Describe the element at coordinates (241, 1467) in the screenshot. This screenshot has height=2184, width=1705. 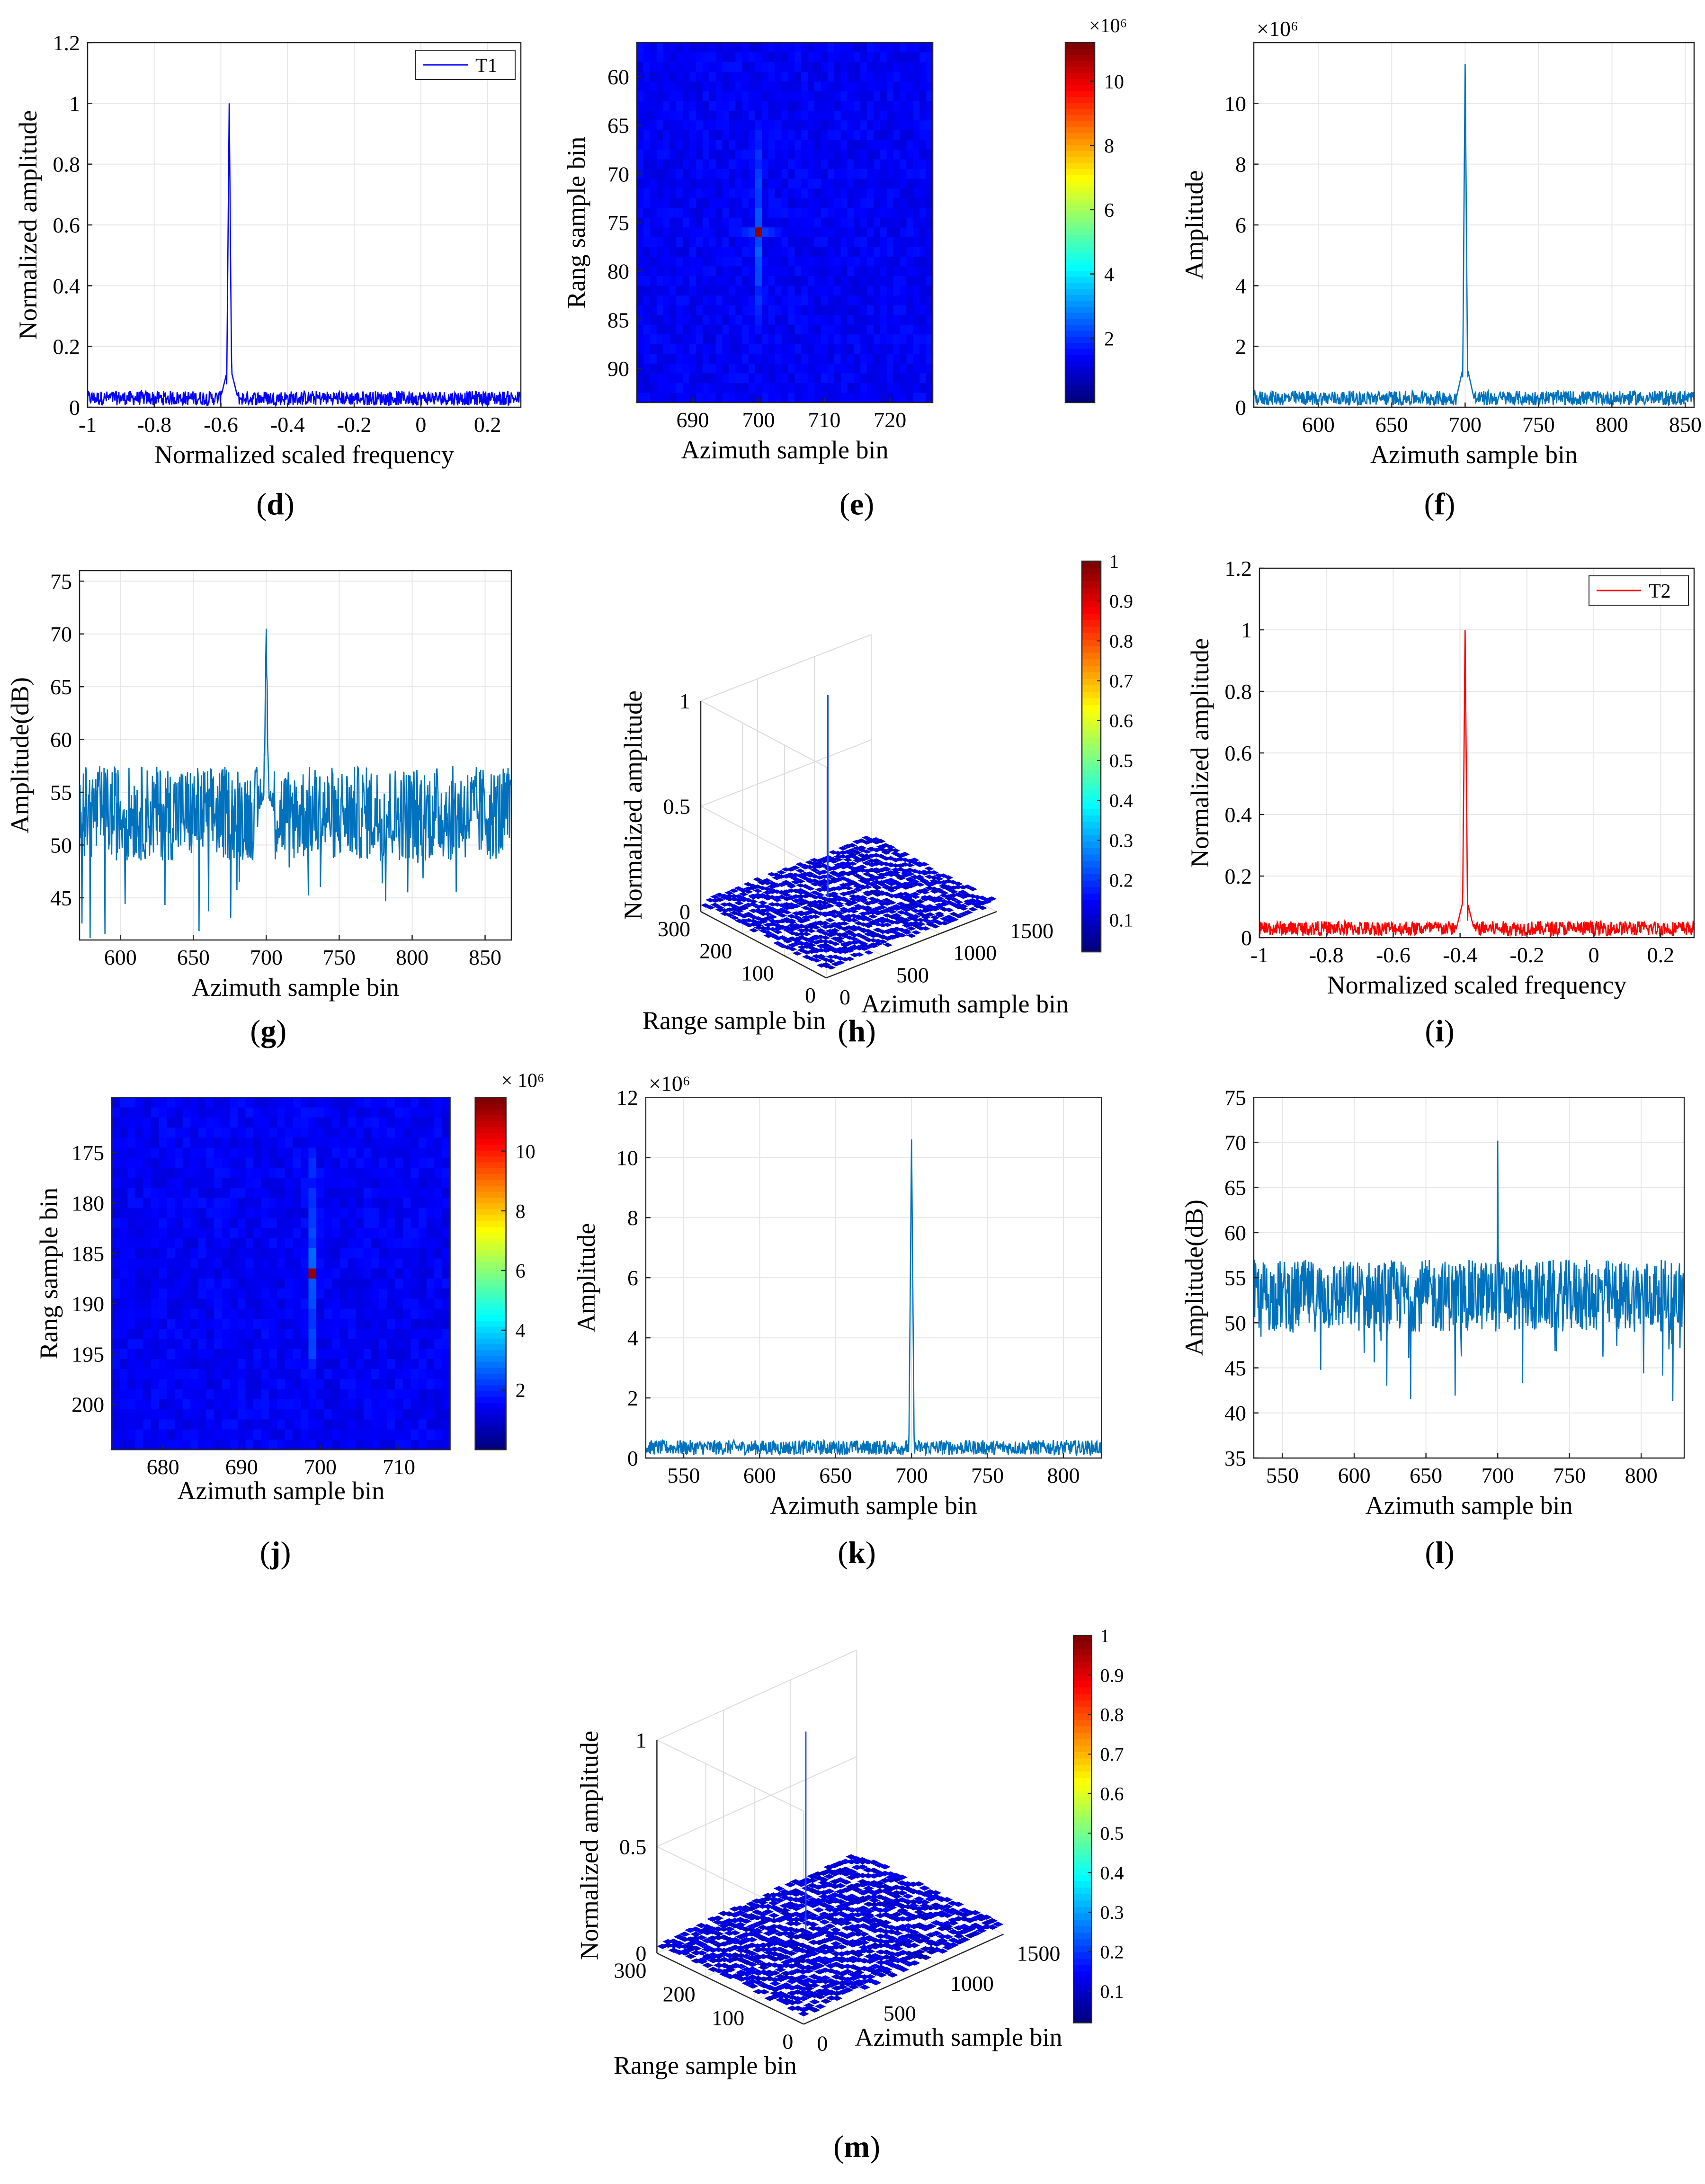
I see `x-tick-label: 690` at that location.